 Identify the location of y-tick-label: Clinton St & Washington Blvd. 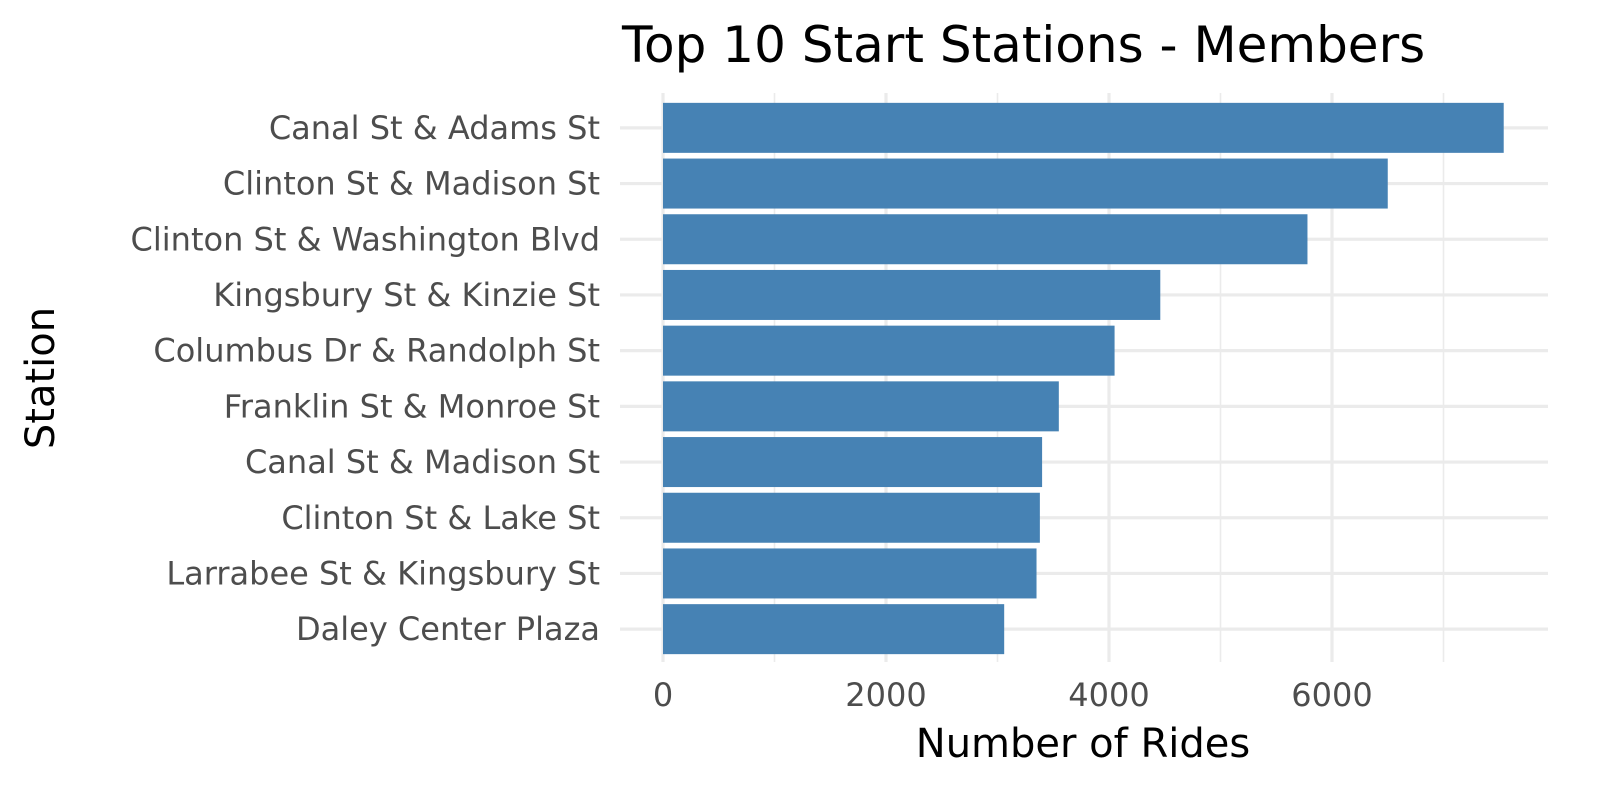
(365, 239).